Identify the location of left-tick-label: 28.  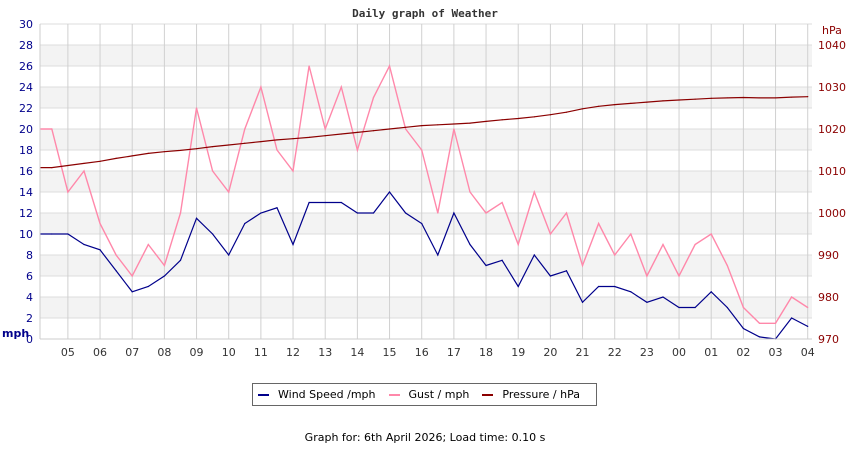
(26, 45).